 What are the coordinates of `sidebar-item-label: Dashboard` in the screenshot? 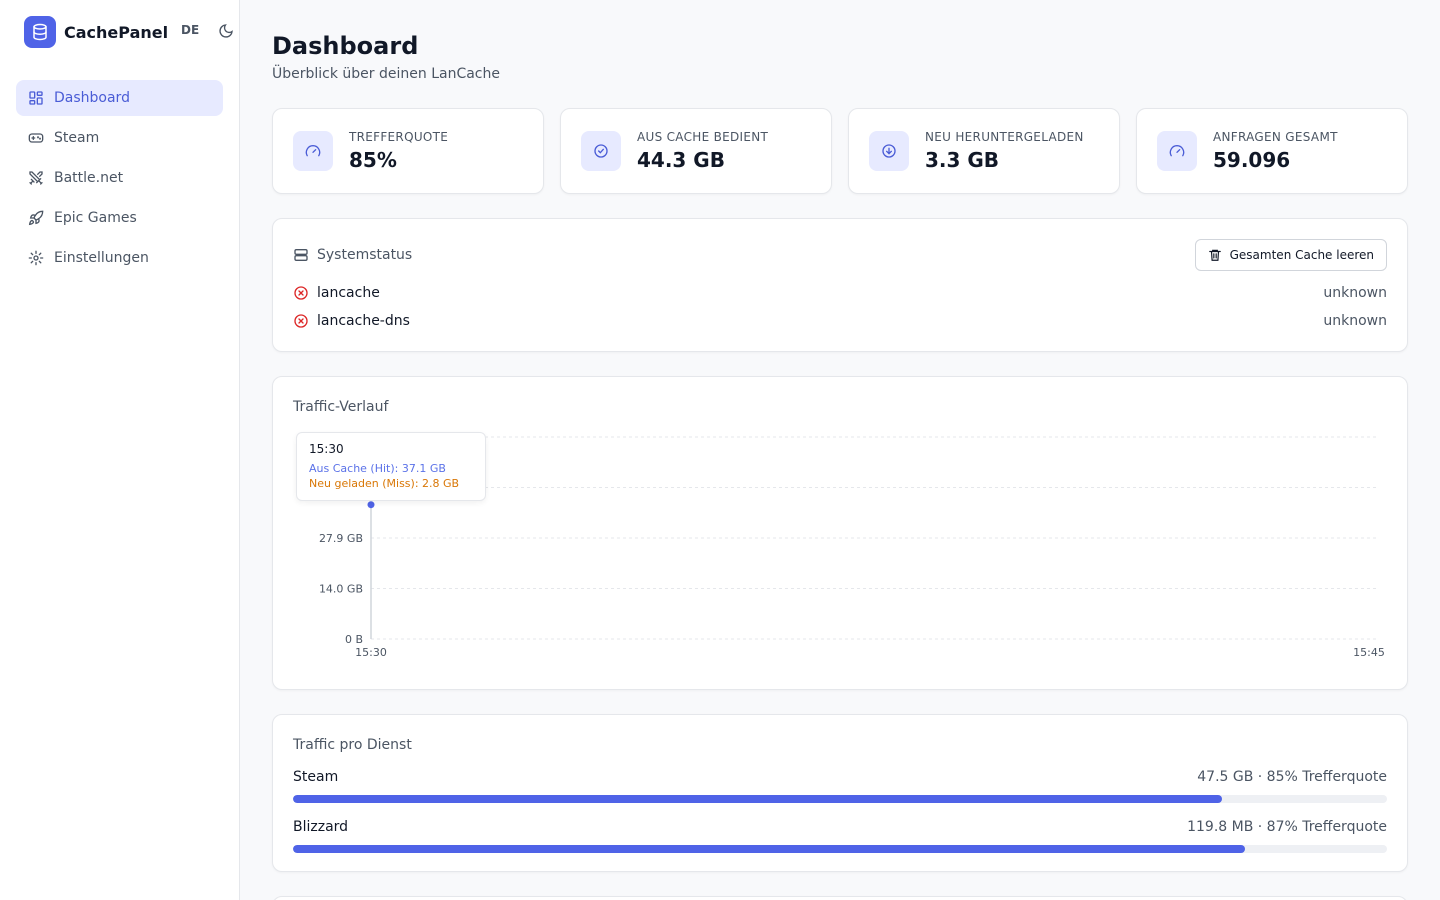 It's located at (92, 98).